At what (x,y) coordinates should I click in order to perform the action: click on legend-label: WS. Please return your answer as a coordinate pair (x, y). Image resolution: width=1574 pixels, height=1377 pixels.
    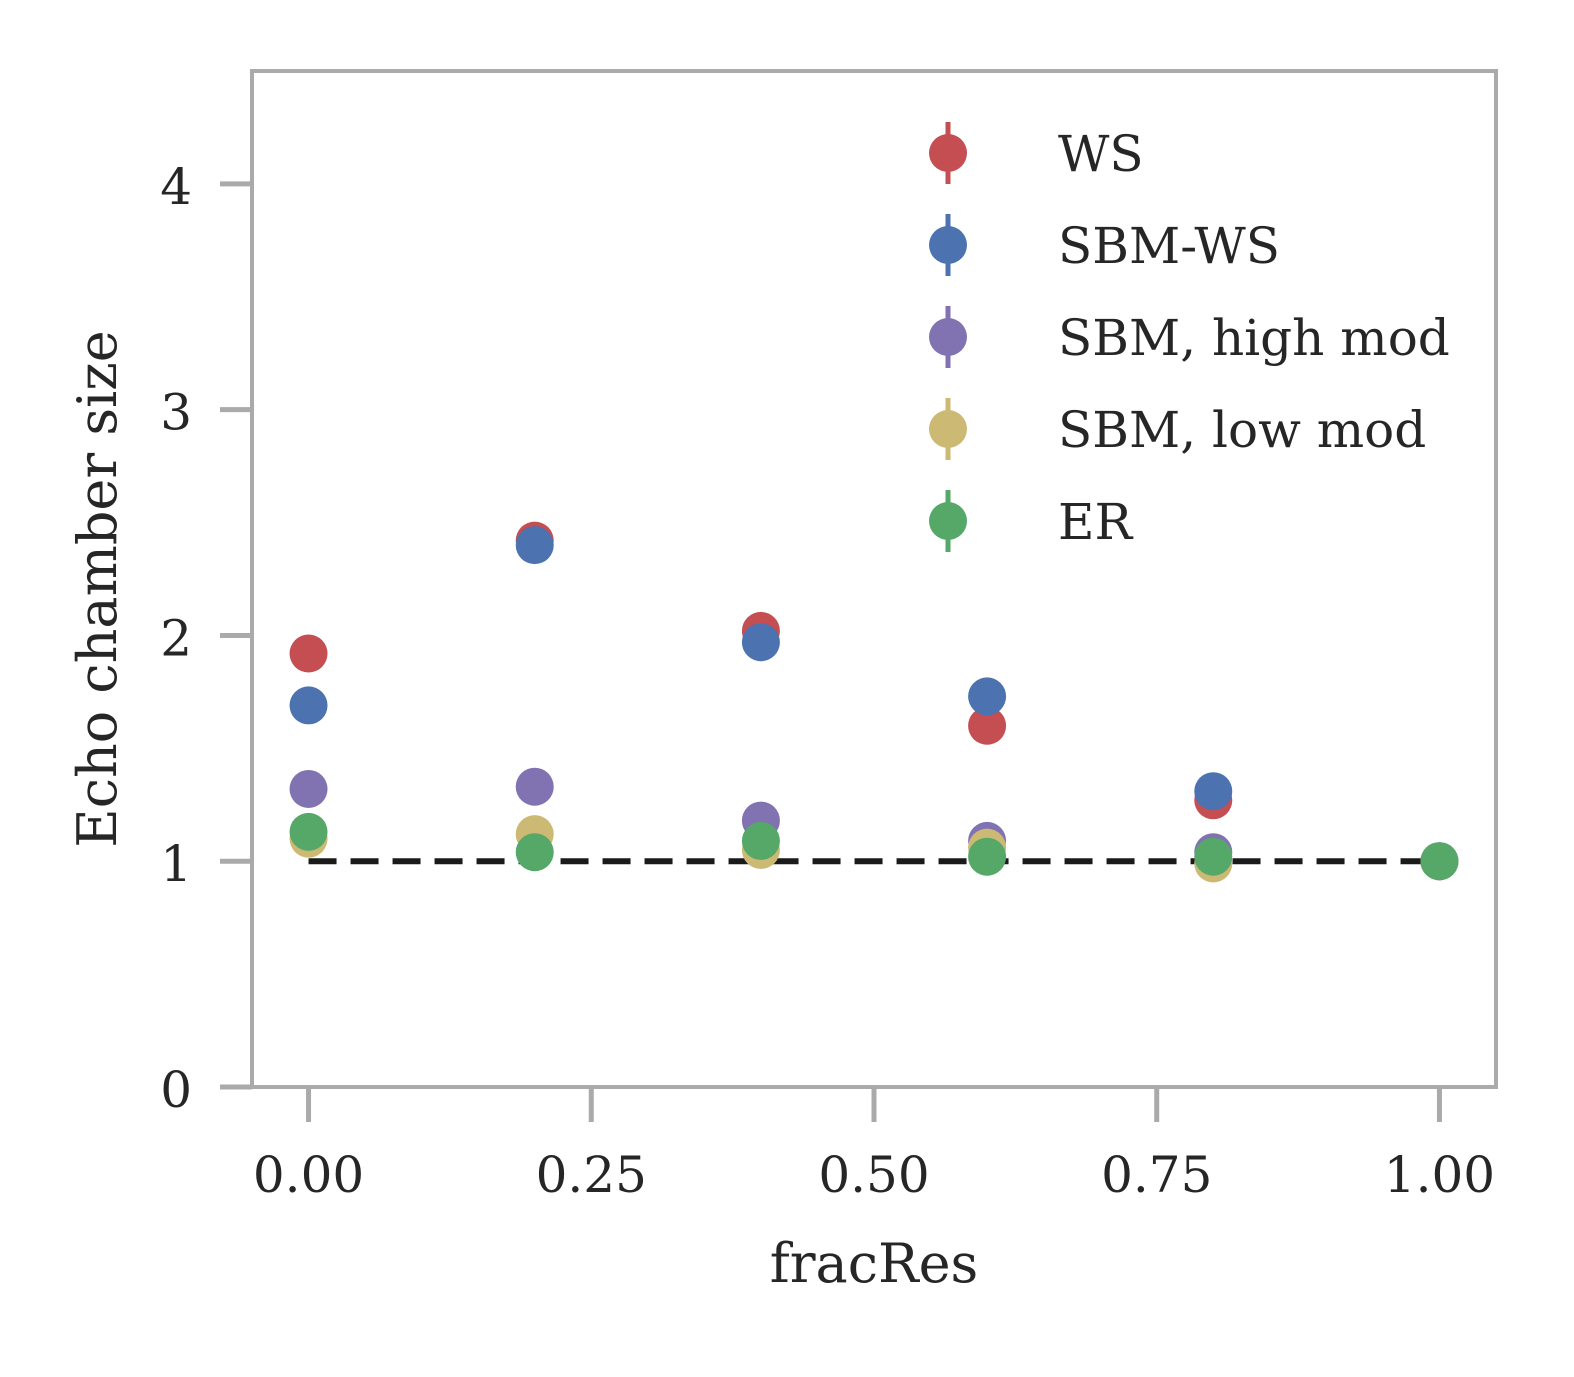
    Looking at the image, I should click on (1101, 154).